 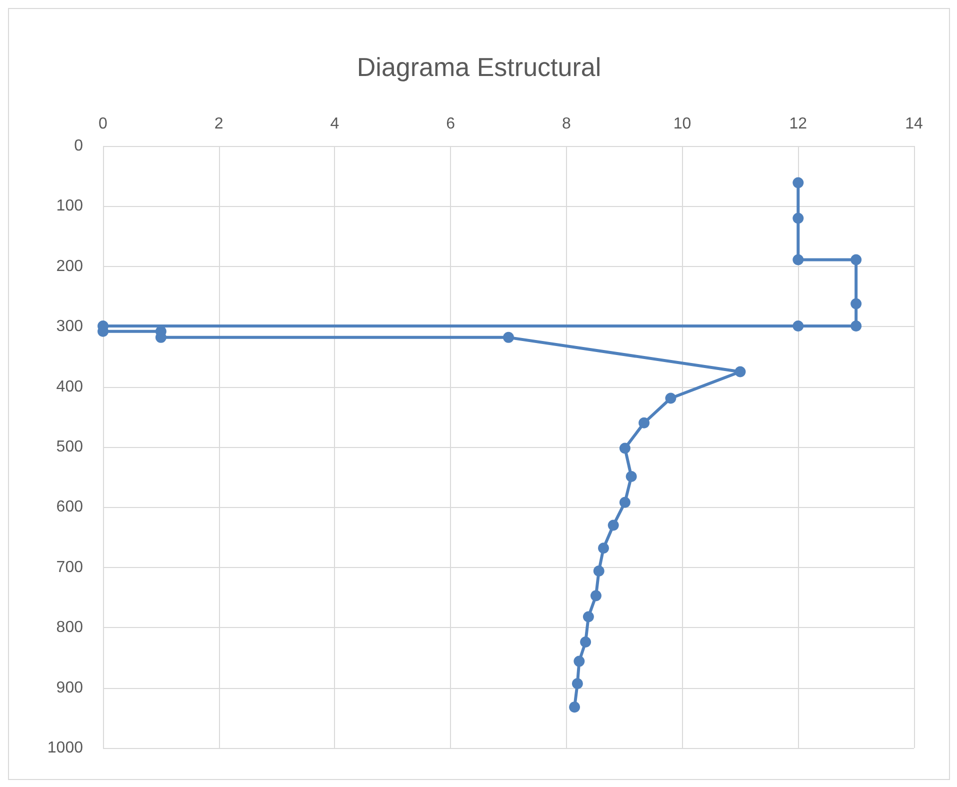 I want to click on y-tick-label: 100, so click(x=70, y=206).